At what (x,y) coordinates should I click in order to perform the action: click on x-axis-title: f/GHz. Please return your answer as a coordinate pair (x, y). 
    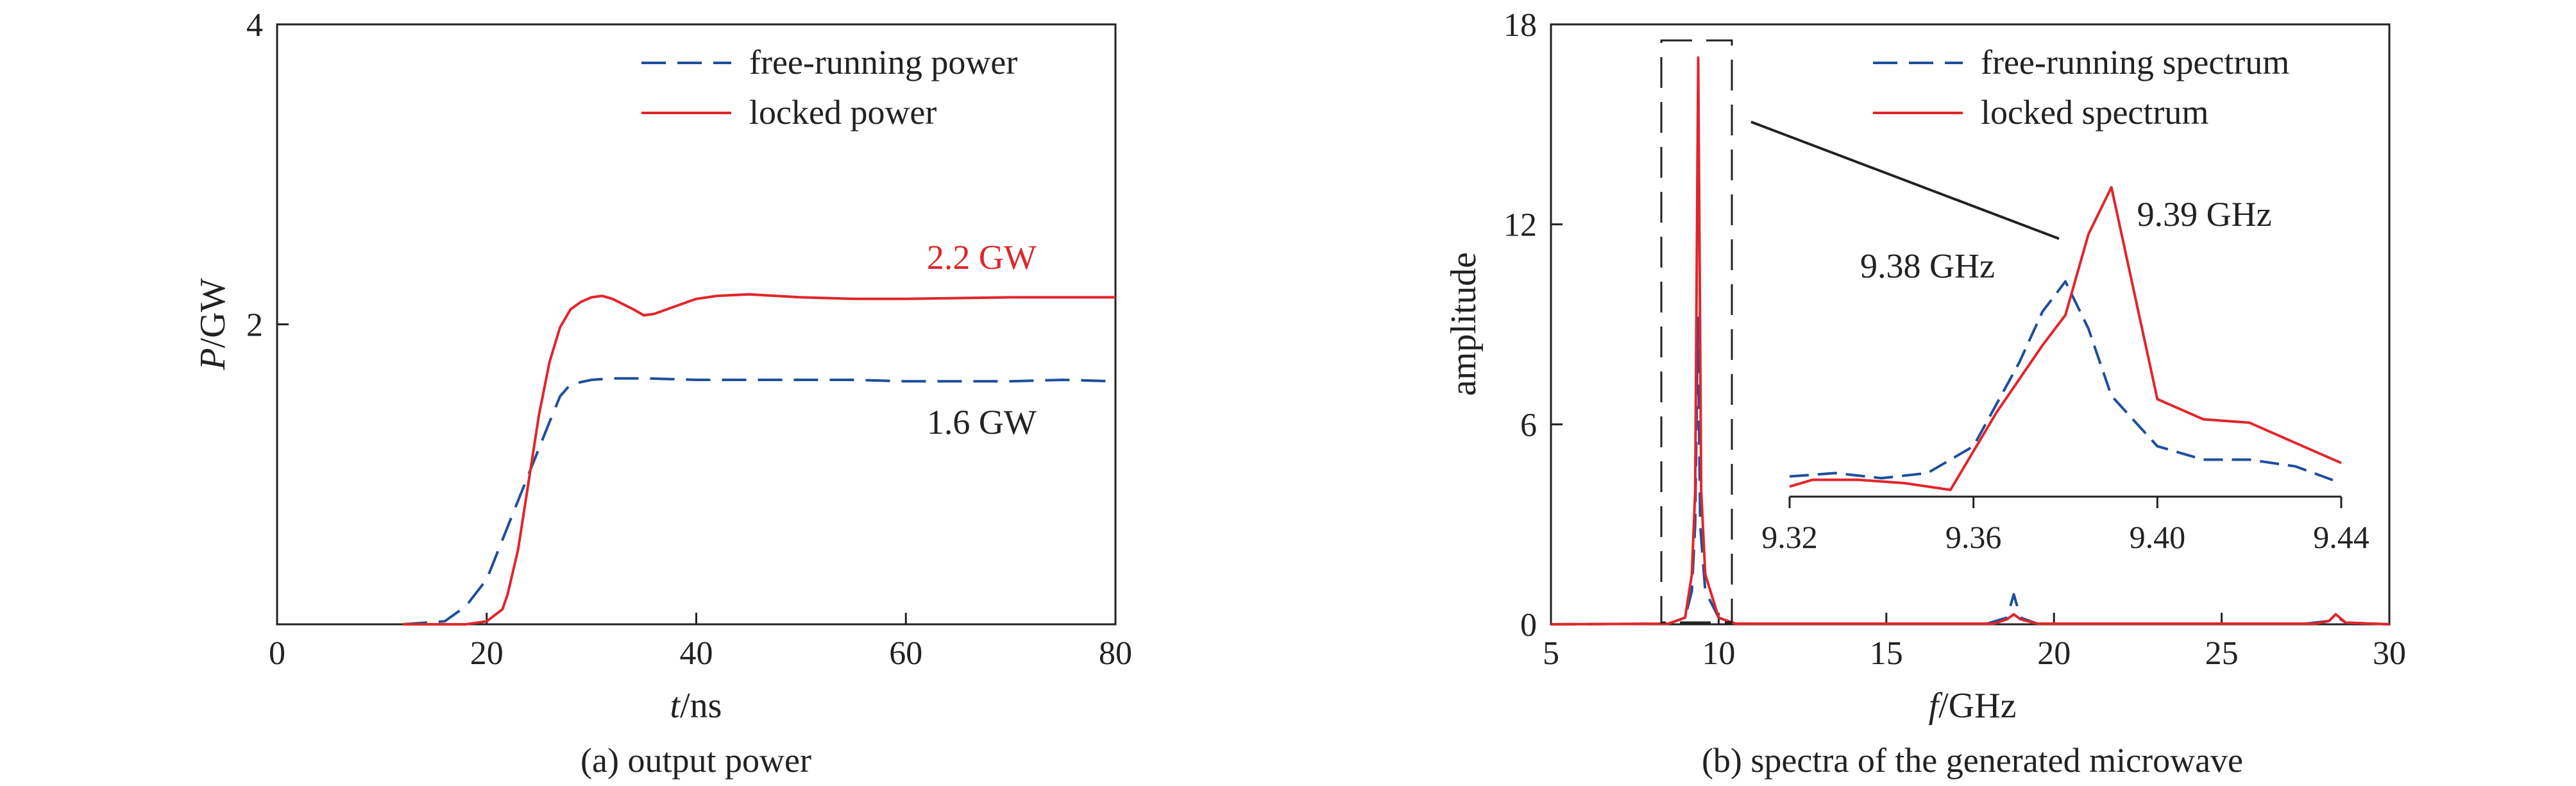
    Looking at the image, I should click on (1973, 706).